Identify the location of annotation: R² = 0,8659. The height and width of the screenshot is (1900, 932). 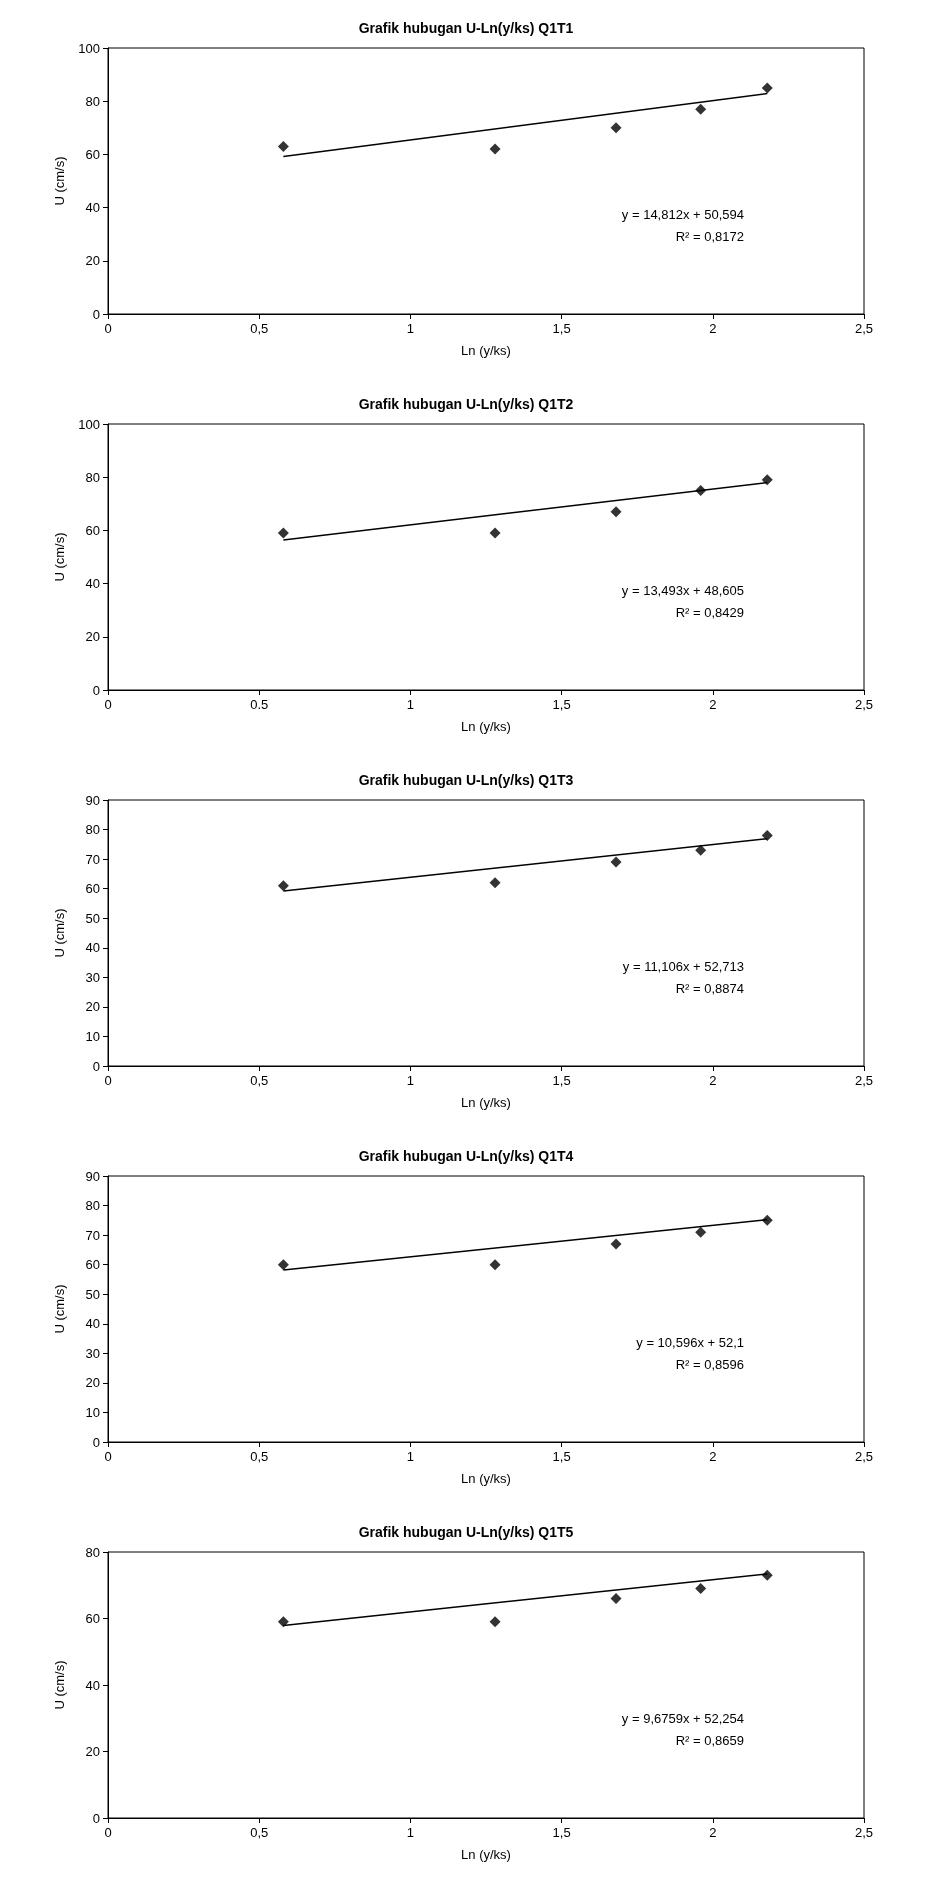
(709, 1740).